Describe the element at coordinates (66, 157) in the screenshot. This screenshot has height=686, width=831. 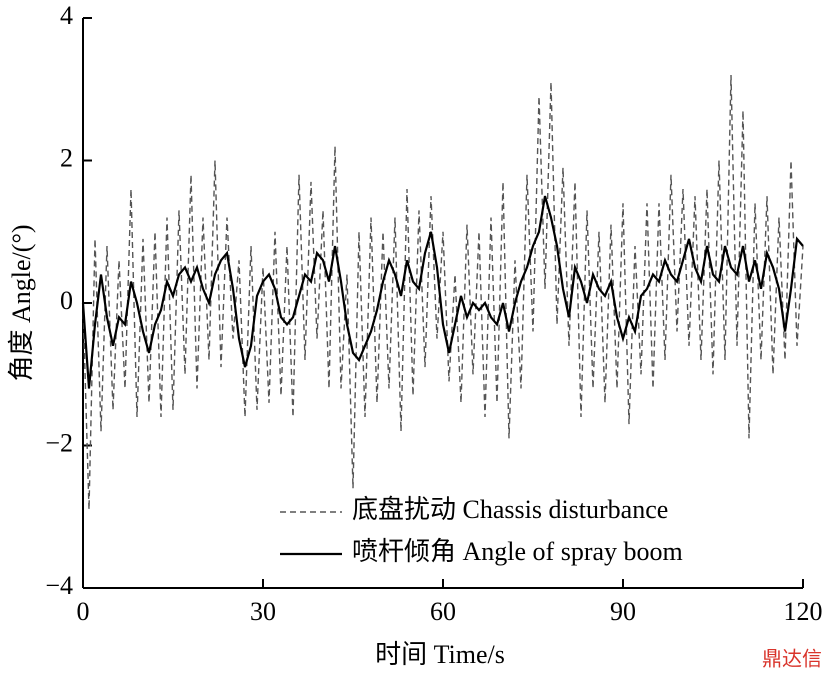
I see `y-tick-label: 2` at that location.